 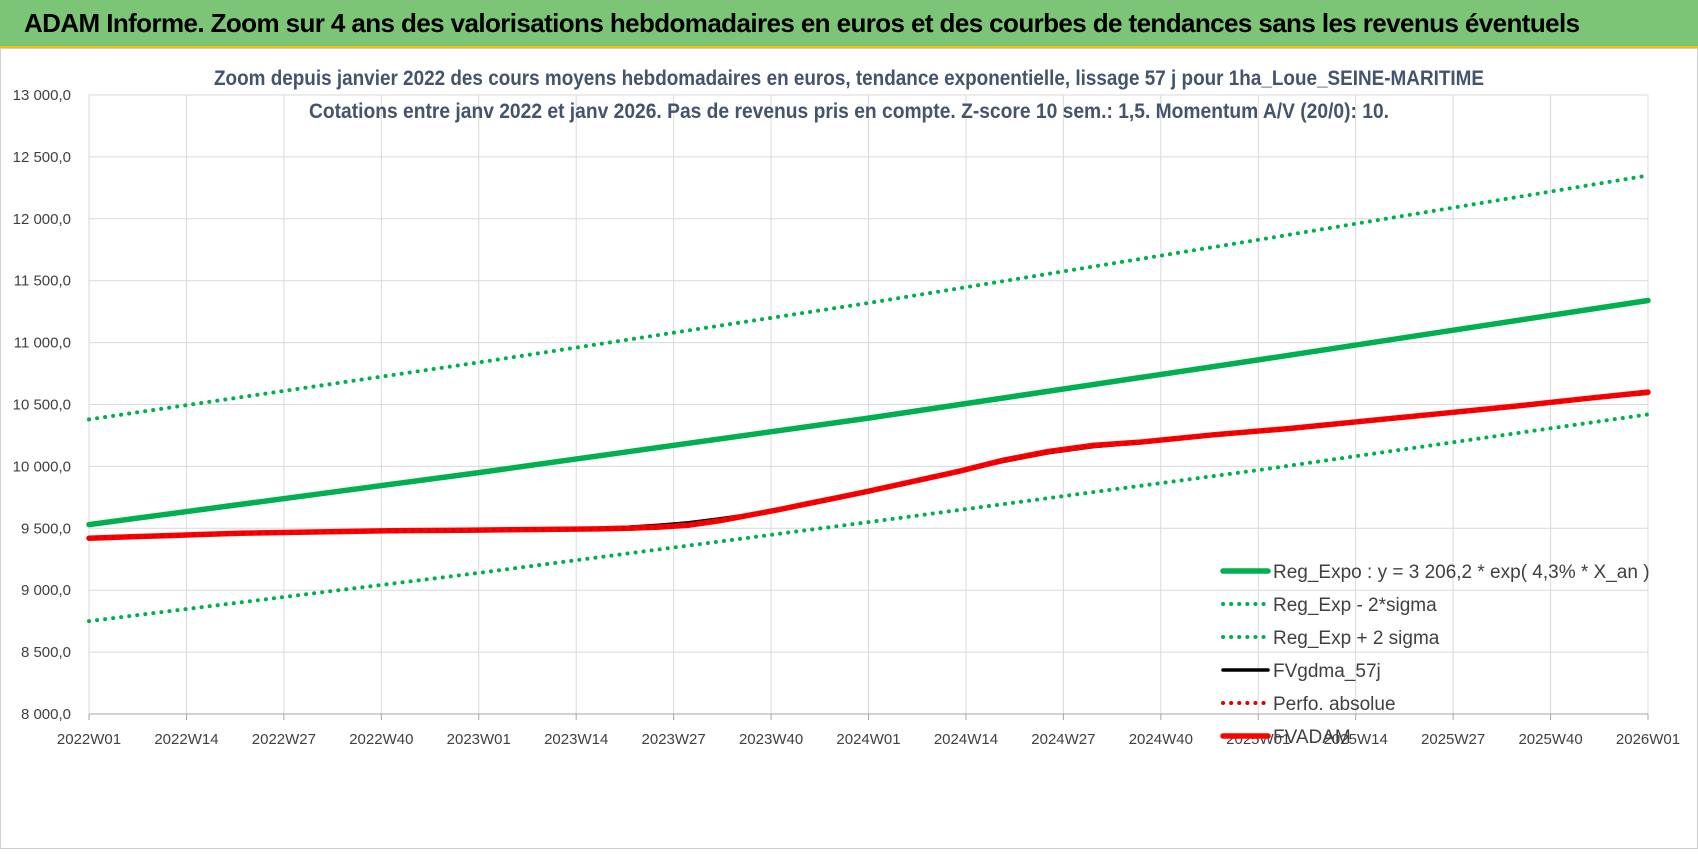 What do you see at coordinates (381, 739) in the screenshot?
I see `x-tick-label: 2022W40` at bounding box center [381, 739].